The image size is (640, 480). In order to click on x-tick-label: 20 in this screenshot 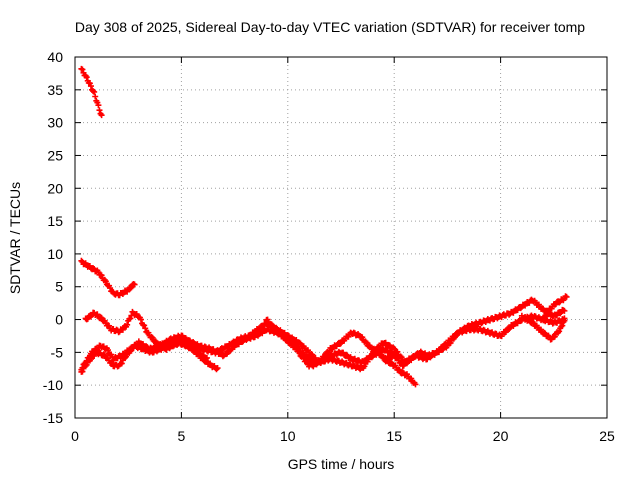, I will do `click(501, 436)`.